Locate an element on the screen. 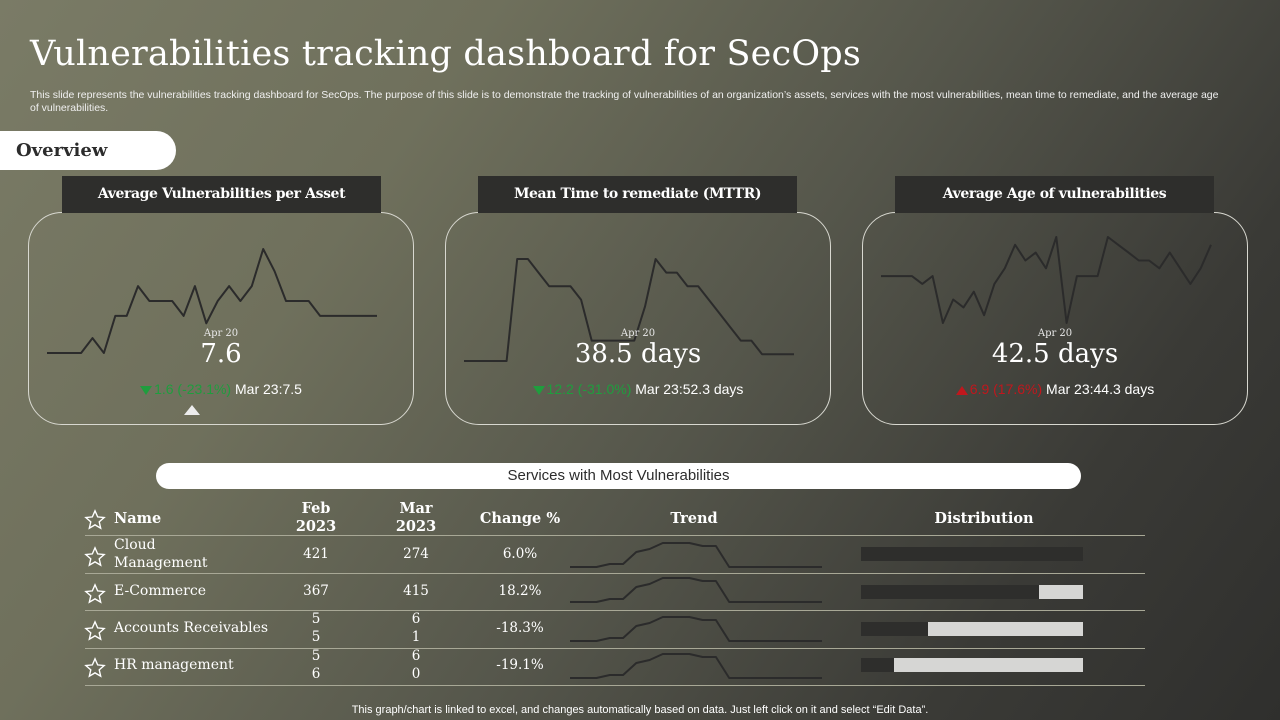 This screenshot has height=720, width=1280. col-header-distribution: Distribution is located at coordinates (984, 518).